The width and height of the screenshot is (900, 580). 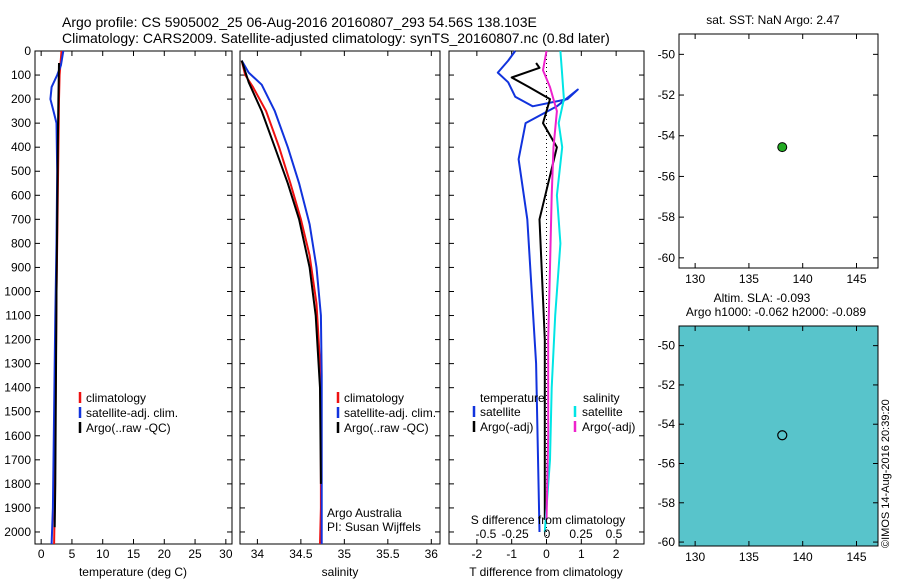 What do you see at coordinates (546, 572) in the screenshot?
I see `diff-xlabel: T difference from climatology` at bounding box center [546, 572].